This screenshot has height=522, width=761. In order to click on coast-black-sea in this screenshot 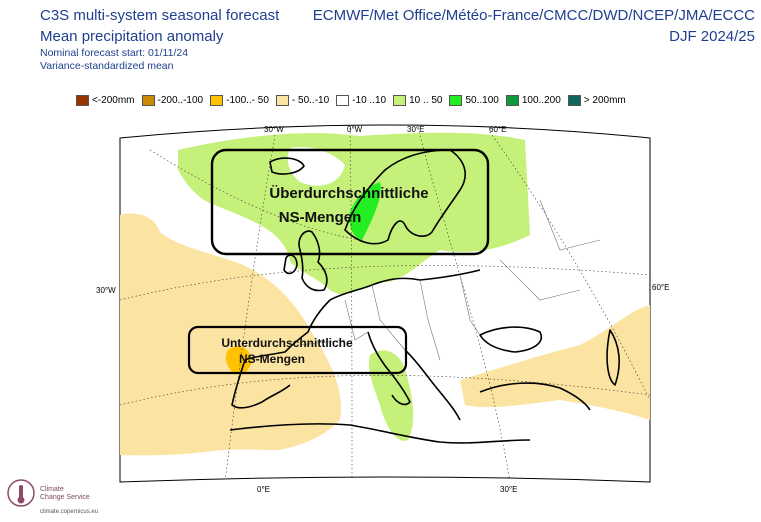, I will do `click(510, 339)`.